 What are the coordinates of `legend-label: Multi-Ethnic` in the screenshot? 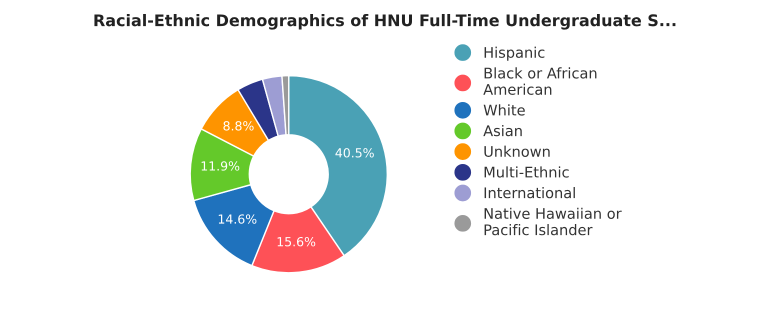 It's located at (526, 172).